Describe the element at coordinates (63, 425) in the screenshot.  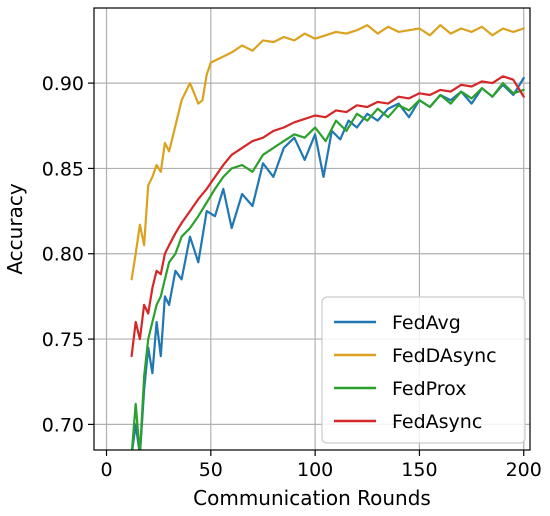
I see `y-tick-label: 0.70` at that location.